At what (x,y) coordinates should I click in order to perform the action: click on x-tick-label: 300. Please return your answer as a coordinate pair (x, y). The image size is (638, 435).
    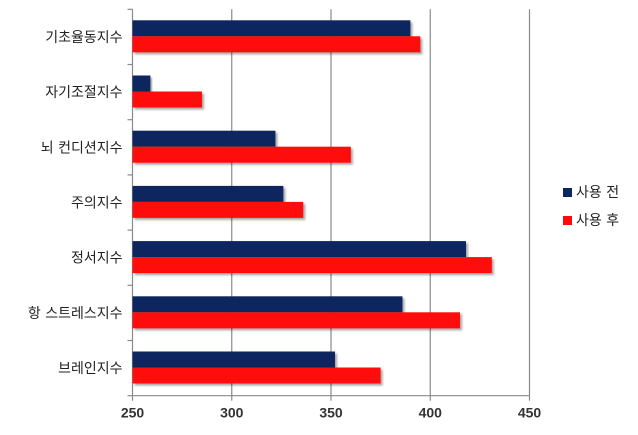
    Looking at the image, I should click on (232, 413).